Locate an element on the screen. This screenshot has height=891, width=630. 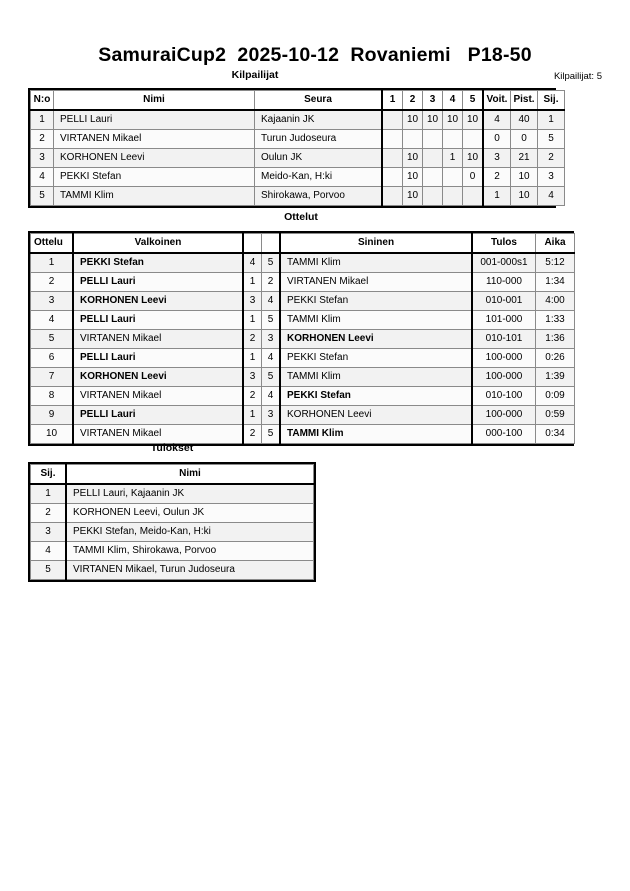
competitor-points: 40 is located at coordinates (524, 119).